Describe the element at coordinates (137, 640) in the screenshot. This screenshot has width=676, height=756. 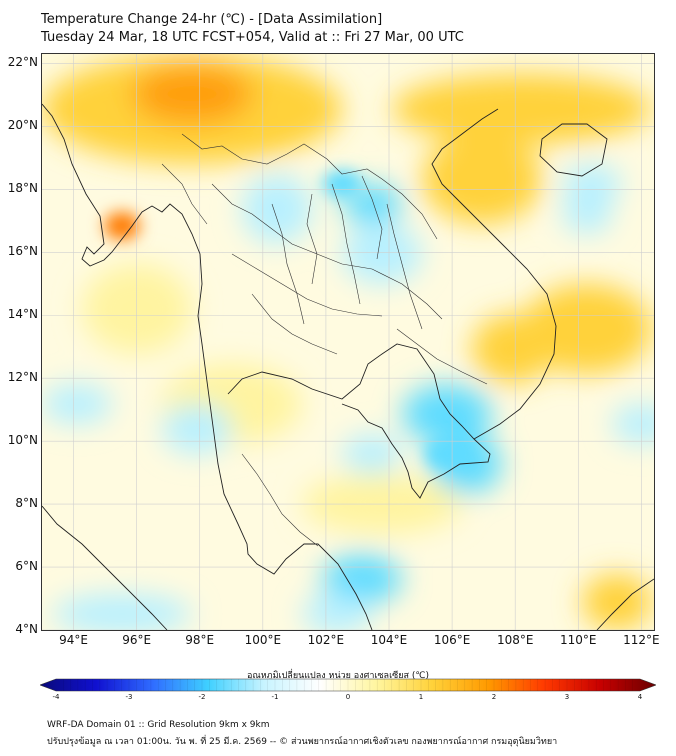
I see `lon-label: 96°E` at that location.